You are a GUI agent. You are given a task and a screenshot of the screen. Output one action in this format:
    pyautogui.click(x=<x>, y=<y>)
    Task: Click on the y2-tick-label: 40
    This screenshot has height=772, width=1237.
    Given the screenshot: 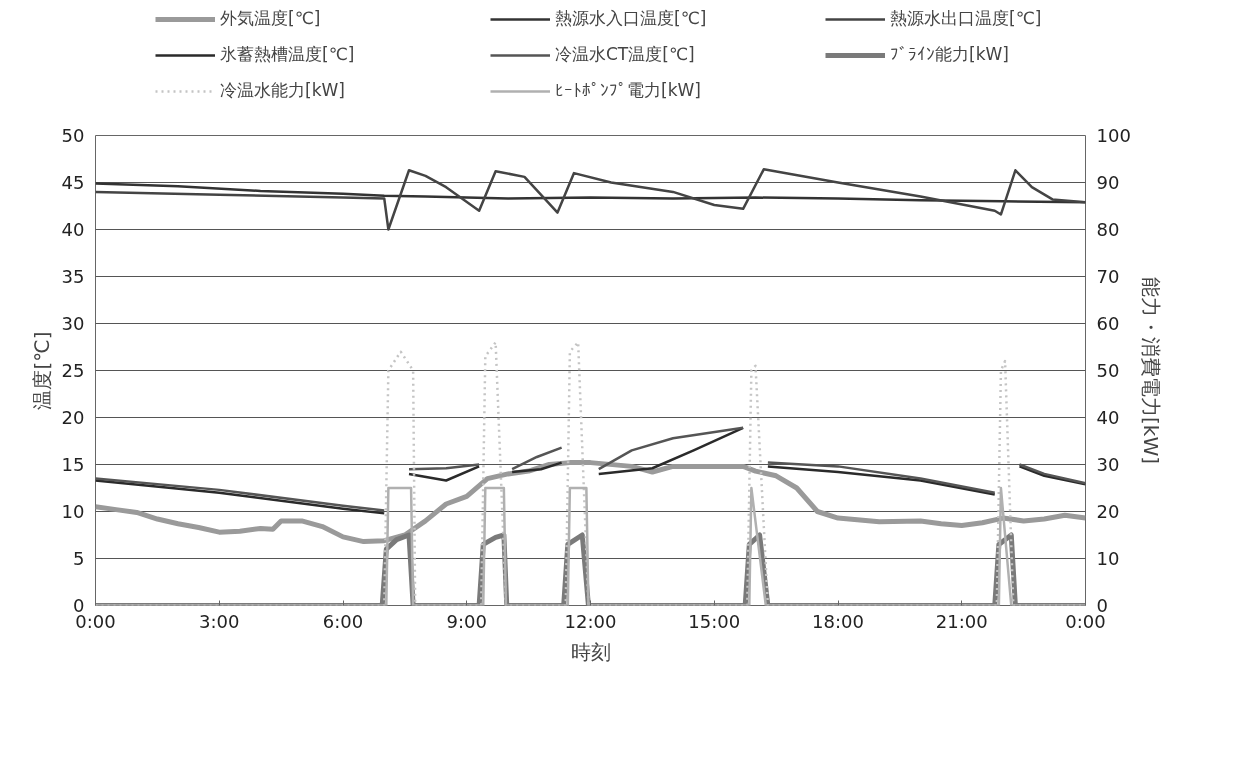 What is the action you would take?
    pyautogui.click(x=1108, y=417)
    